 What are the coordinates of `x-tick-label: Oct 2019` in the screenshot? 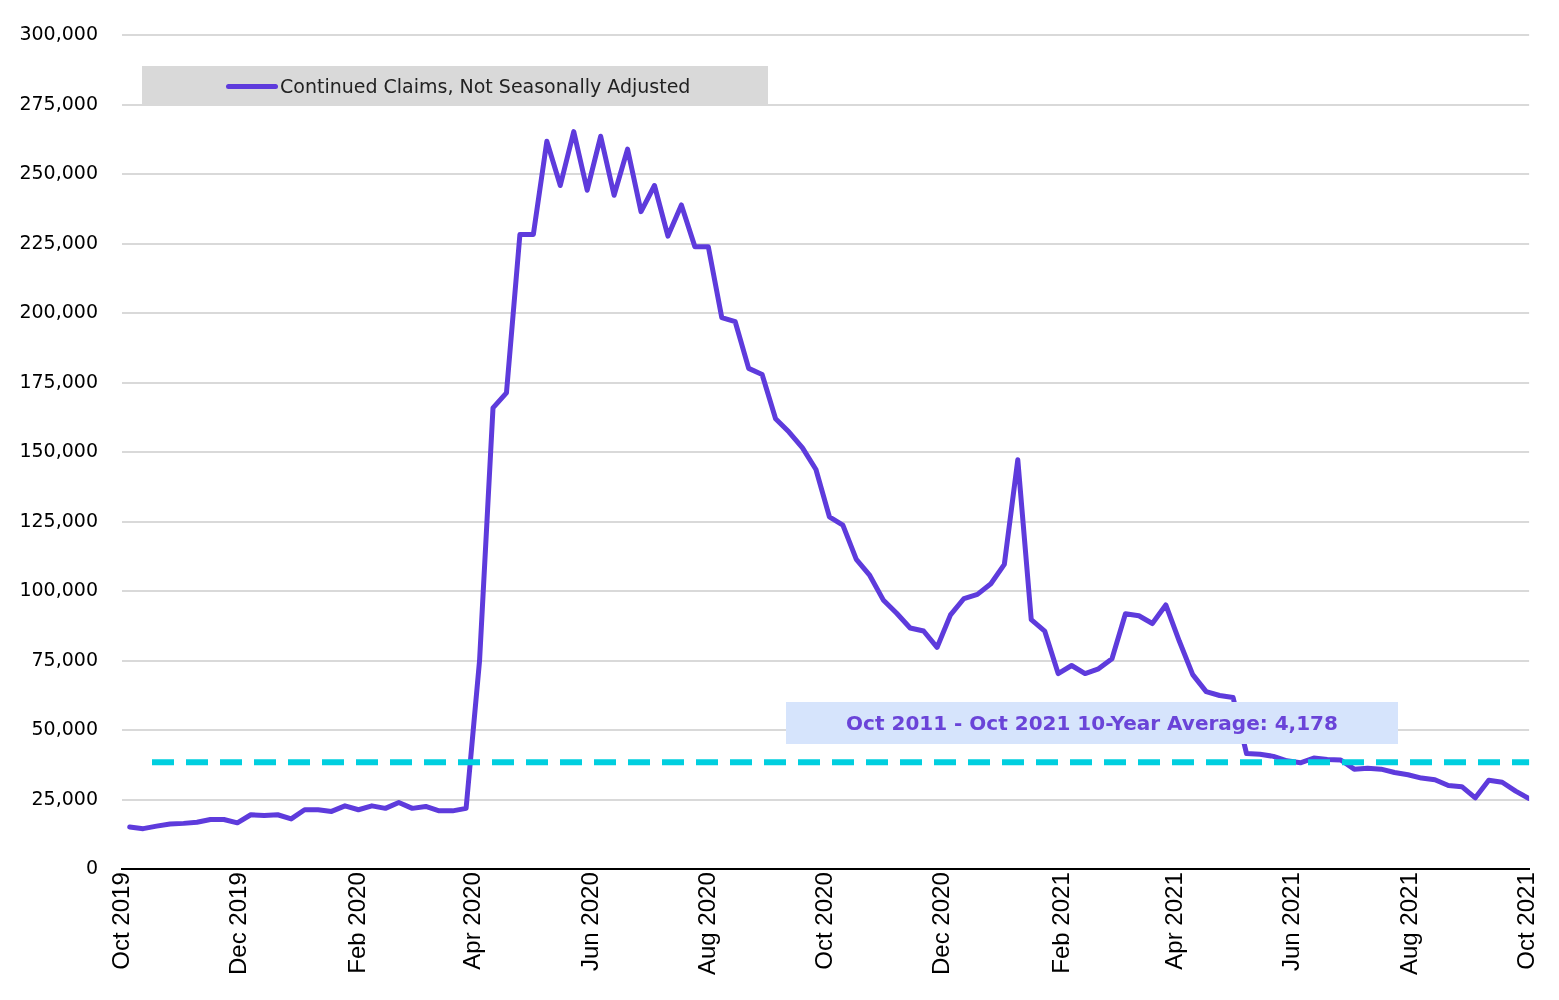 It's located at (120, 921).